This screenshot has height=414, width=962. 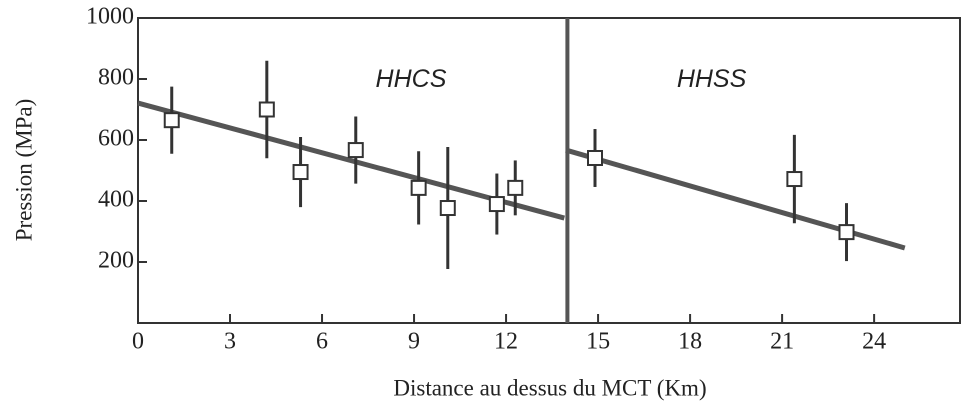 I want to click on y-tick-label: 1000, so click(x=110, y=17).